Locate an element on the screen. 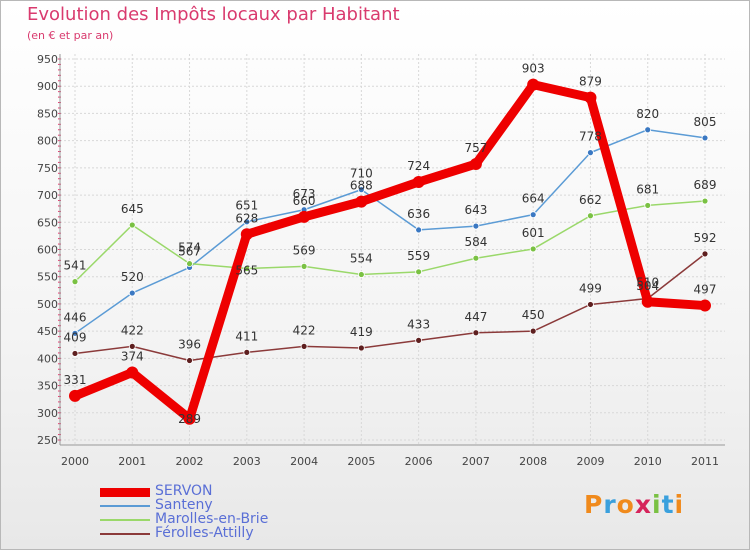  y-tick-label: 350 is located at coordinates (47, 386).